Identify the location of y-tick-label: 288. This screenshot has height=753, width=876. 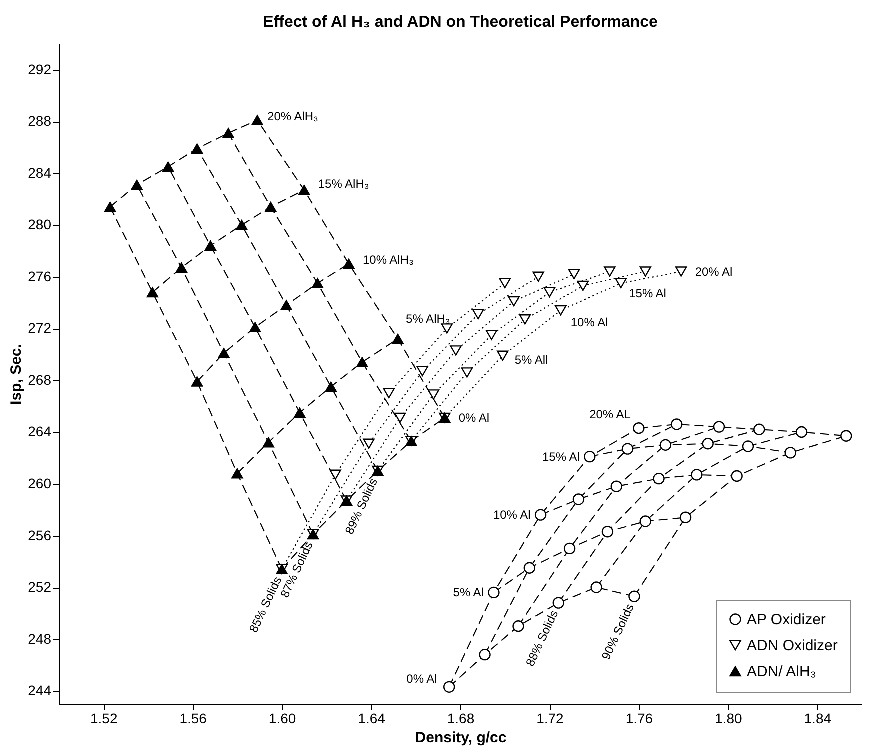
(40, 121).